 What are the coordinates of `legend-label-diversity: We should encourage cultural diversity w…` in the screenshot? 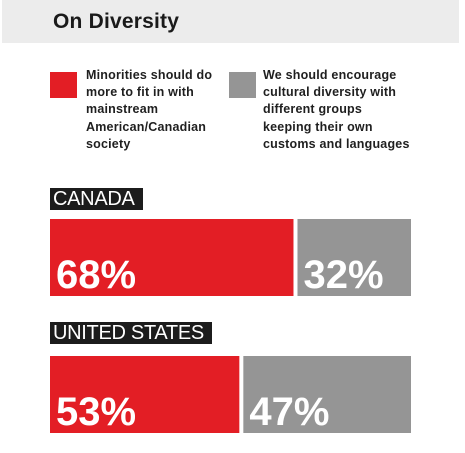 It's located at (336, 109).